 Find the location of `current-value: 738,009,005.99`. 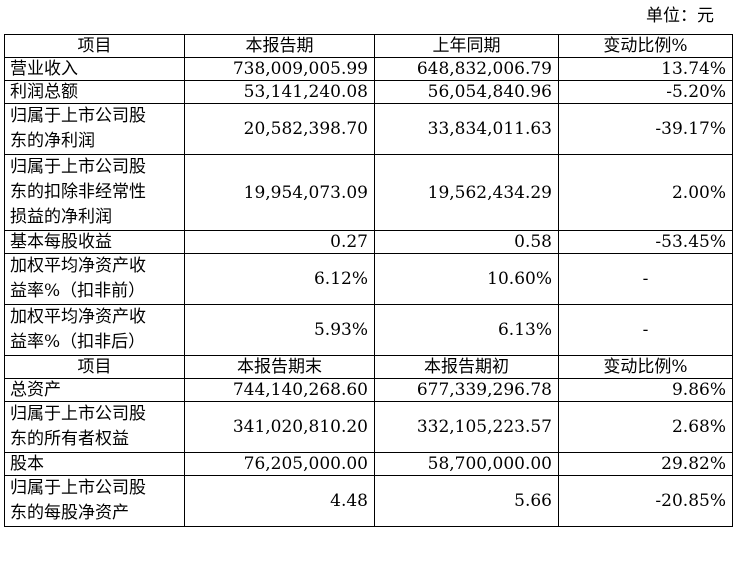

current-value: 738,009,005.99 is located at coordinates (279, 69).